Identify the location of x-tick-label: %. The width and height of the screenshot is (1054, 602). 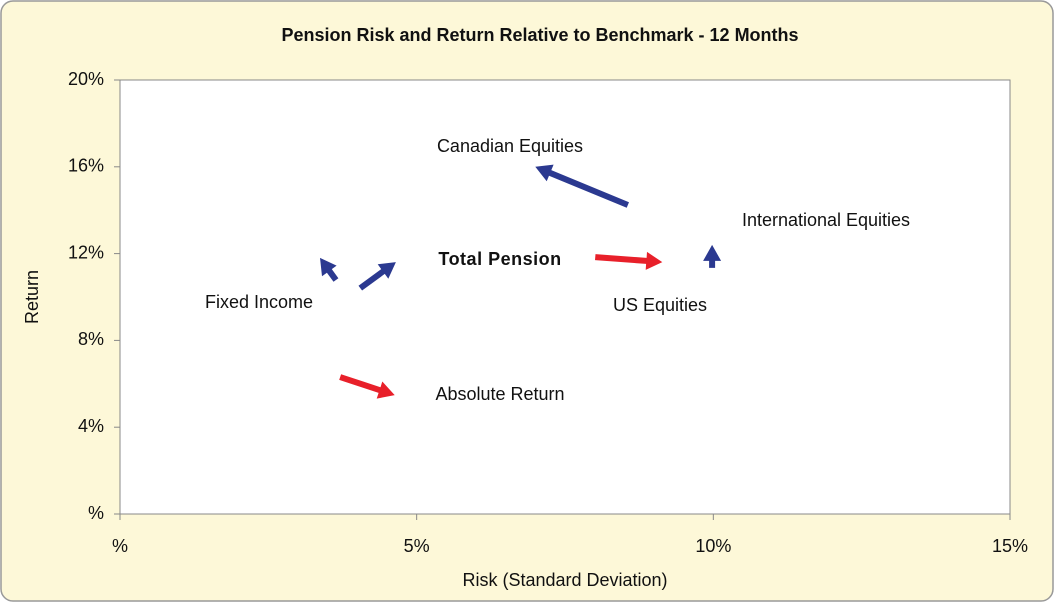
(120, 546).